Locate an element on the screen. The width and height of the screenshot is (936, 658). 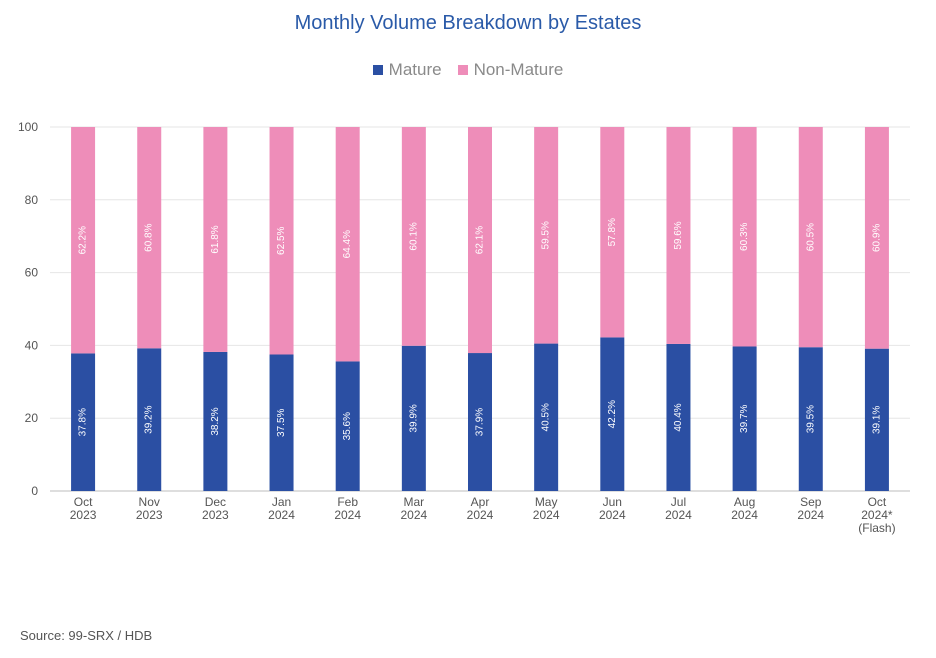
data-label: 60.9% is located at coordinates (876, 238).